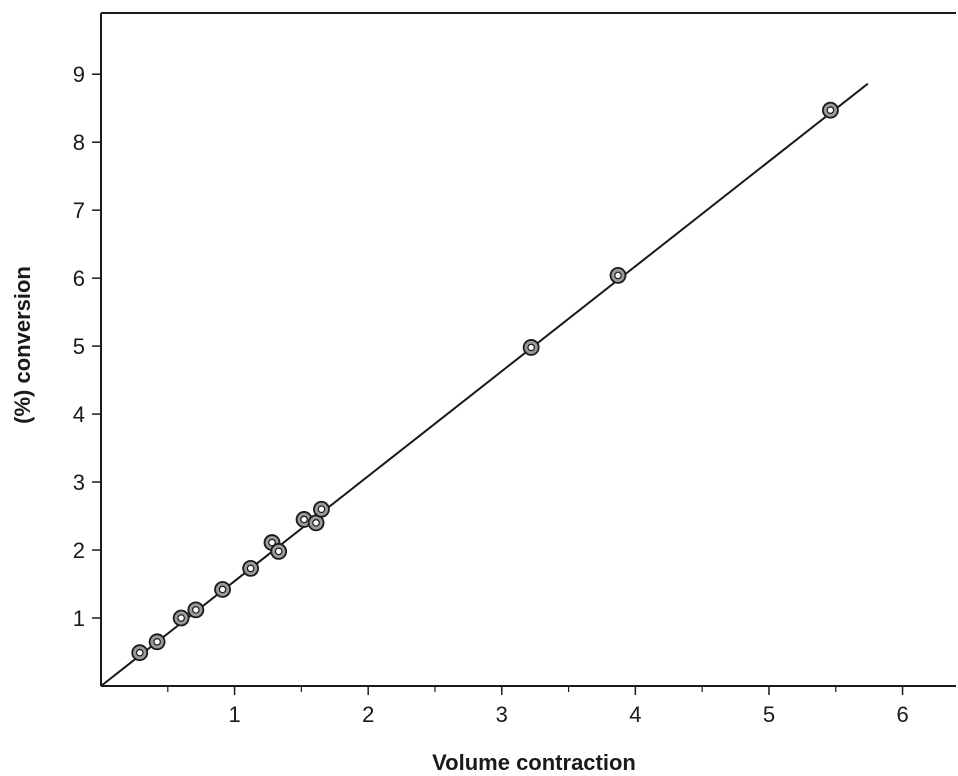 This screenshot has height=776, width=958. I want to click on y-tick-label: 4, so click(79, 414).